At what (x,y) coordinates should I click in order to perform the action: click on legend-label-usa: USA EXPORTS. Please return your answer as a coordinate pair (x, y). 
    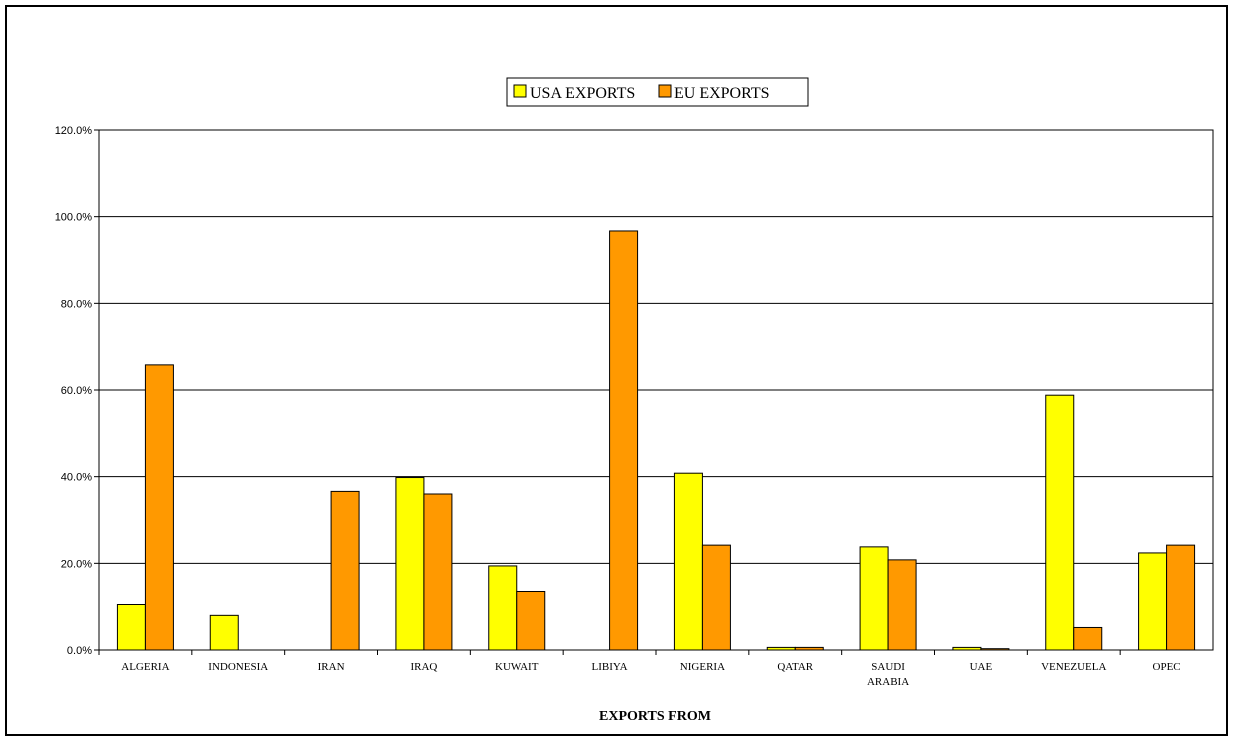
    Looking at the image, I should click on (582, 93).